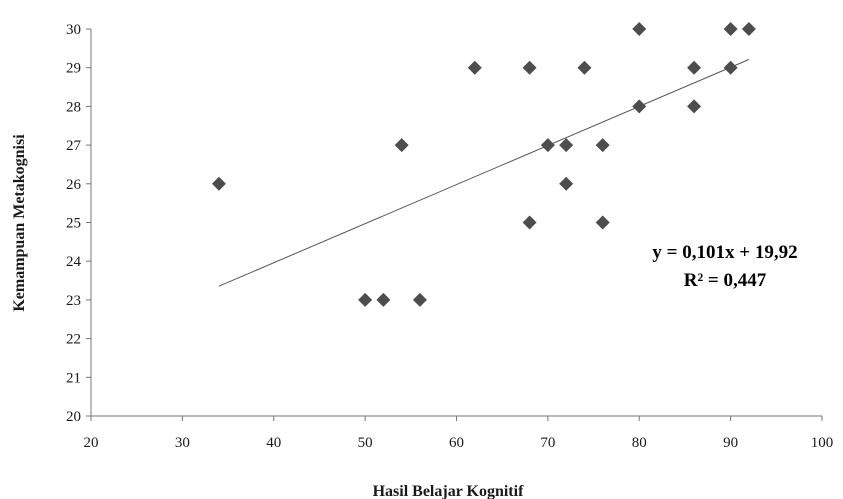 The height and width of the screenshot is (499, 843). What do you see at coordinates (74, 185) in the screenshot?
I see `y-tick-label: 26` at bounding box center [74, 185].